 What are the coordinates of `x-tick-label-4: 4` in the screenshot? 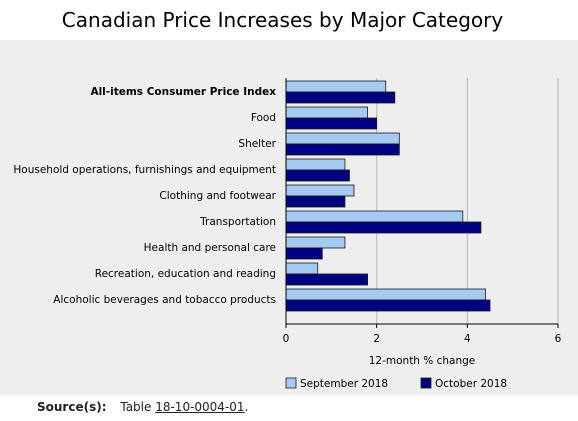 It's located at (467, 339).